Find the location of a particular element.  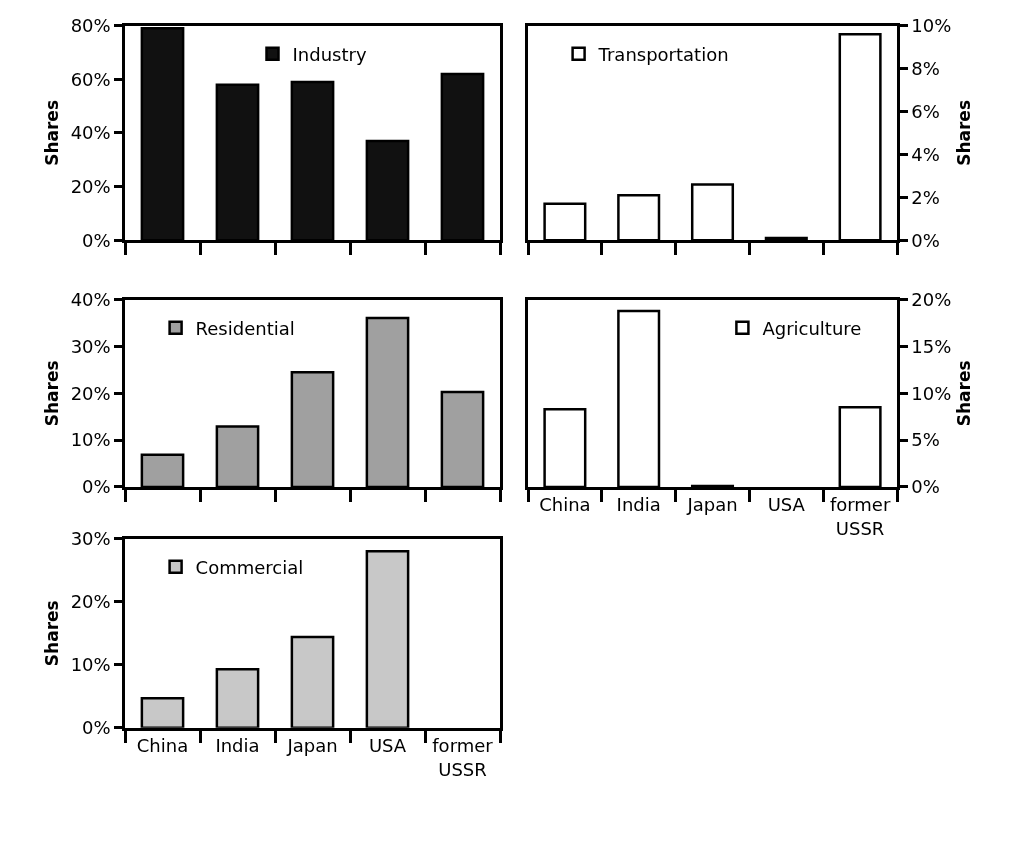

legend-label: Commercial is located at coordinates (249, 567).